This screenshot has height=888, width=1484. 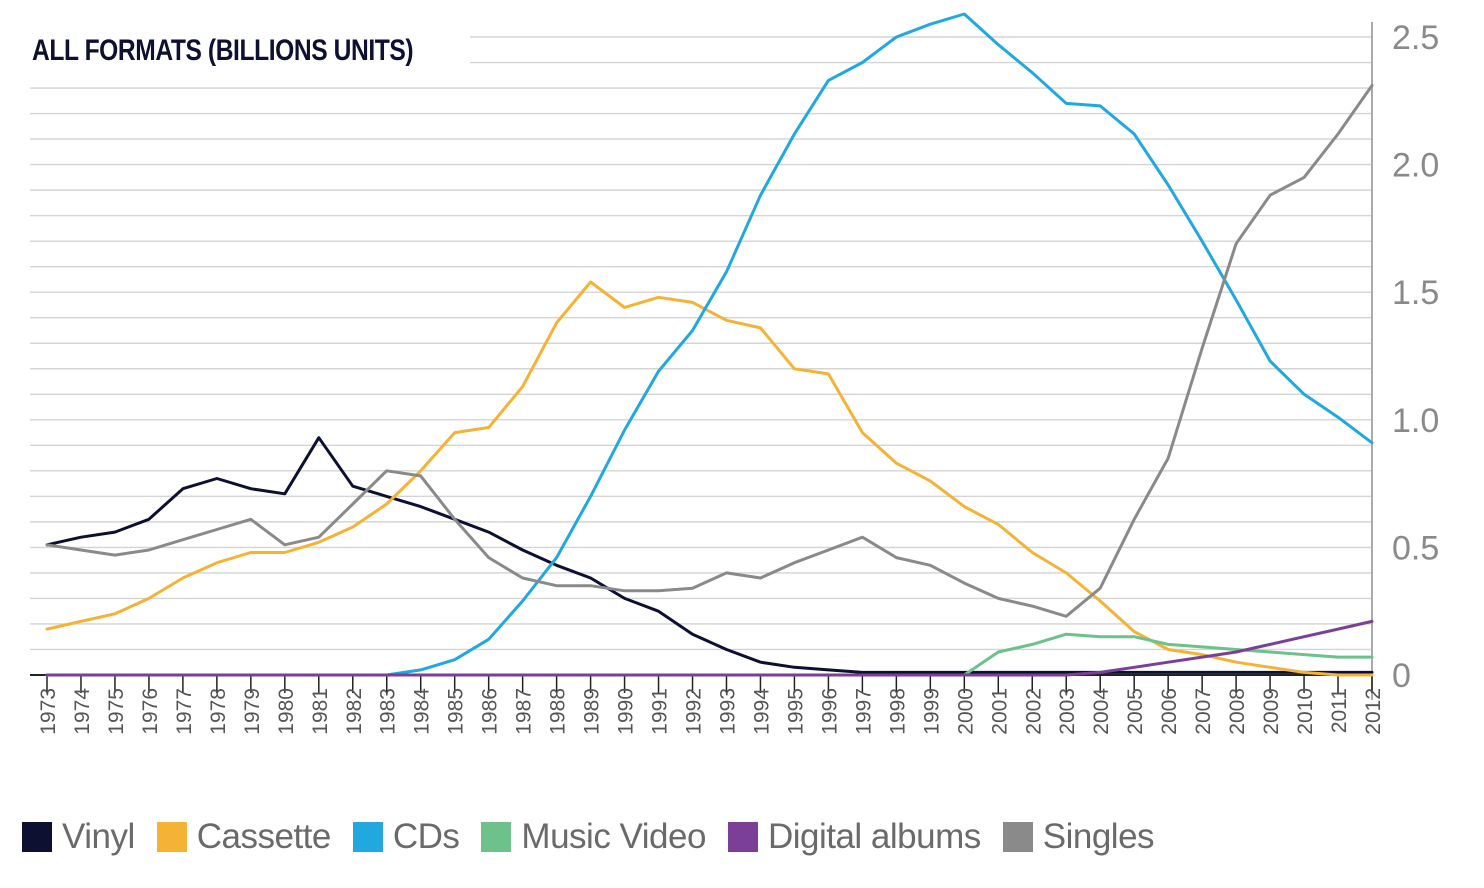 I want to click on x-tick-label: 1980, so click(x=286, y=711).